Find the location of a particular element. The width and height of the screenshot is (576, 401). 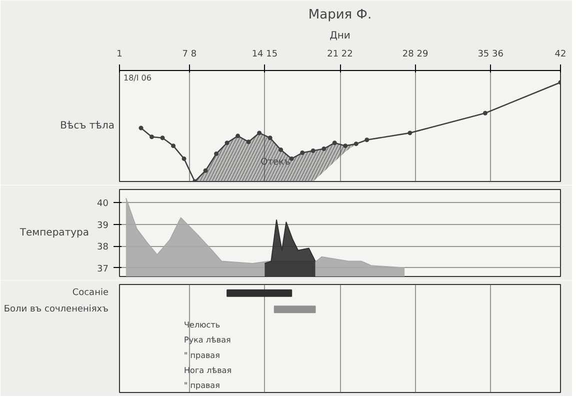

x-tick-label: 28 29 is located at coordinates (415, 55).